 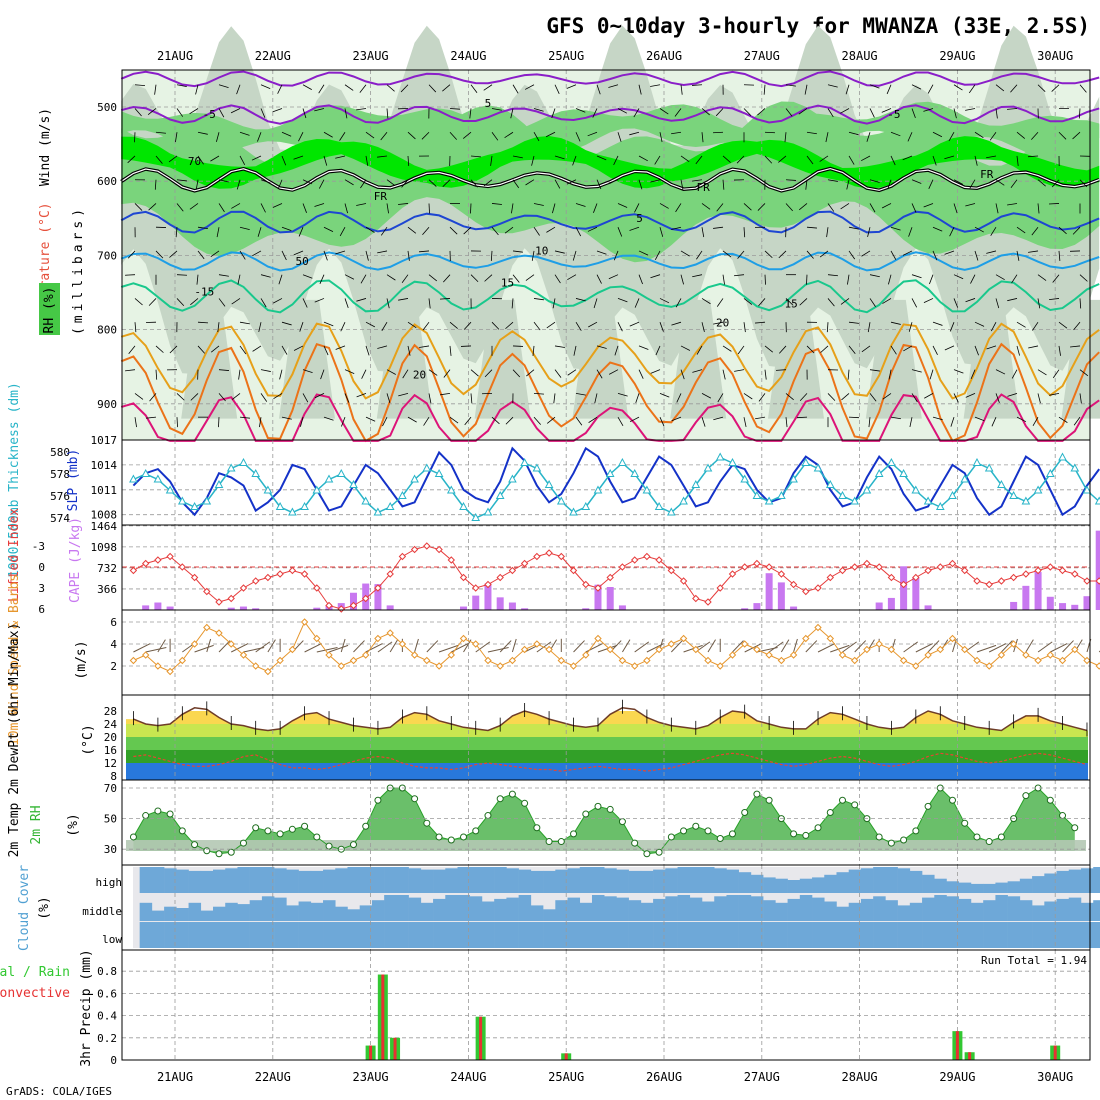 I want to click on thickness-tick-label: 574, so click(x=60, y=518).